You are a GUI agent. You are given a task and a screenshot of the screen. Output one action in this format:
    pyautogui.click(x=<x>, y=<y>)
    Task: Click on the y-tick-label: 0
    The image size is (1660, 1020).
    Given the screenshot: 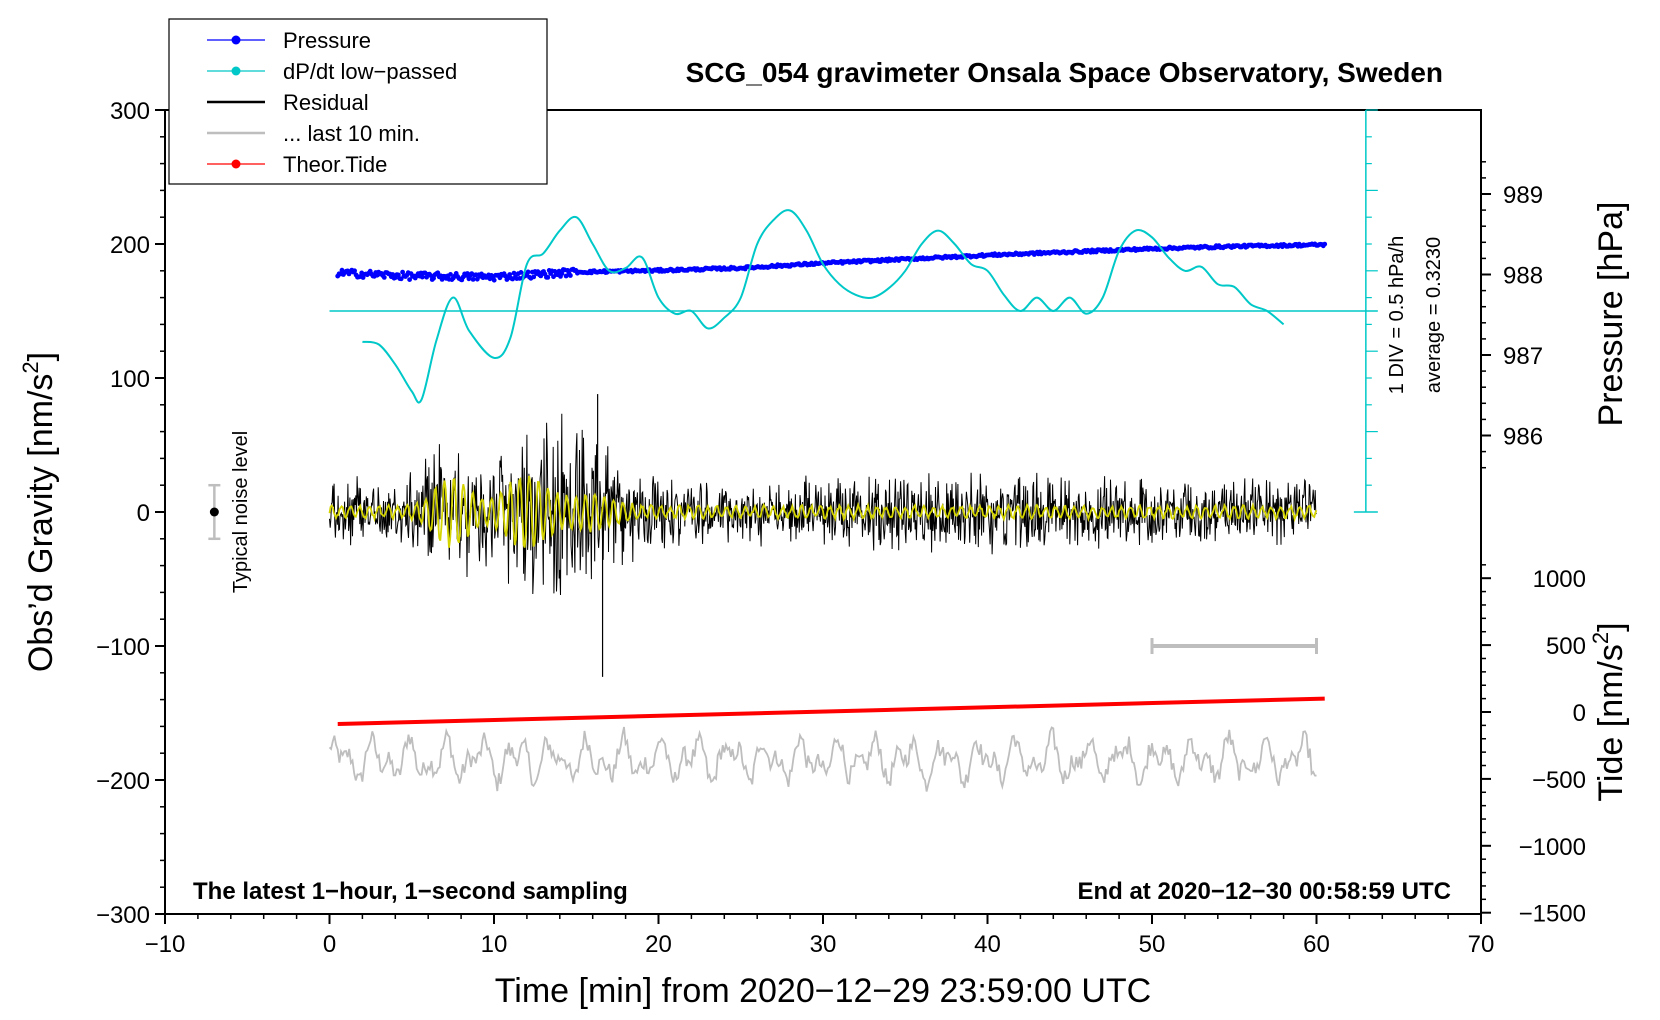 What is the action you would take?
    pyautogui.click(x=143, y=513)
    